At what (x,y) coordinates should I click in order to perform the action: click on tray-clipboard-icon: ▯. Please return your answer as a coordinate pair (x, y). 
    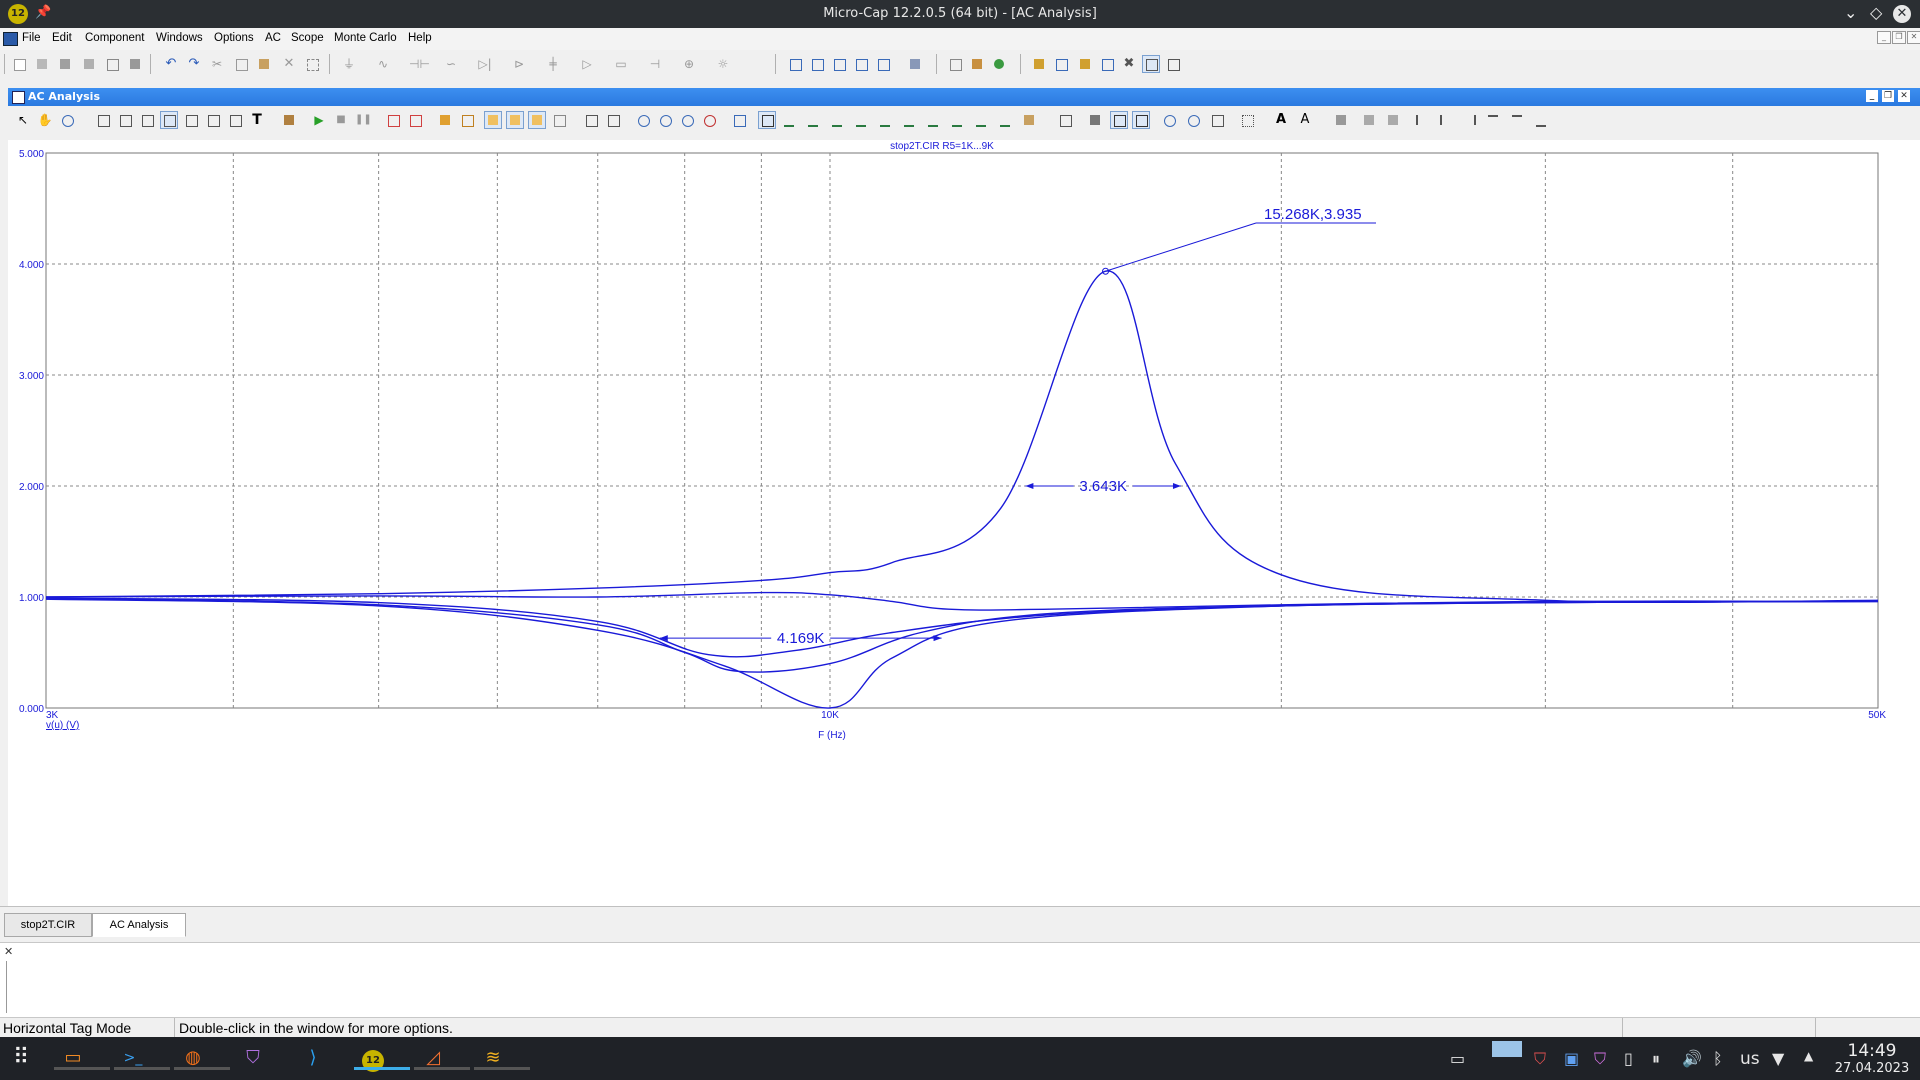
    Looking at the image, I should click on (1628, 1058).